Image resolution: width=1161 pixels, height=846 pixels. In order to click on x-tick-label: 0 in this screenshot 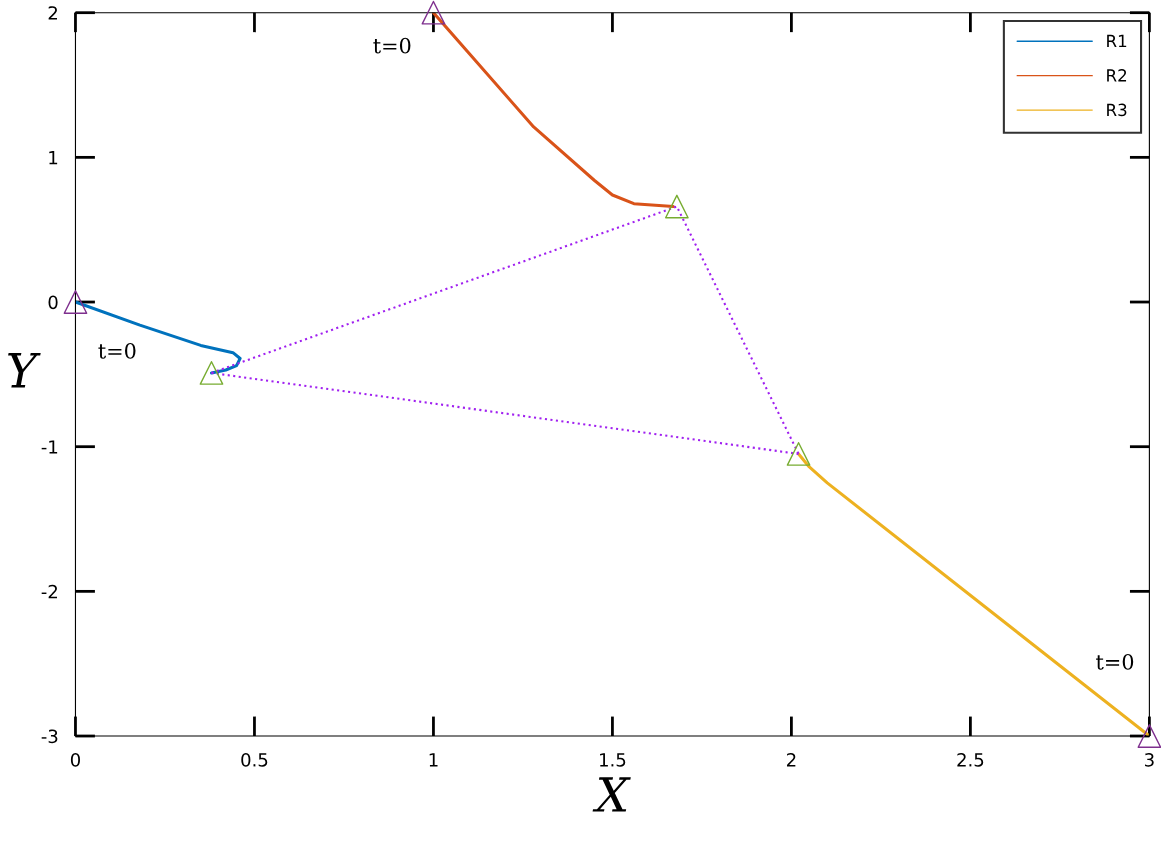, I will do `click(75, 760)`.